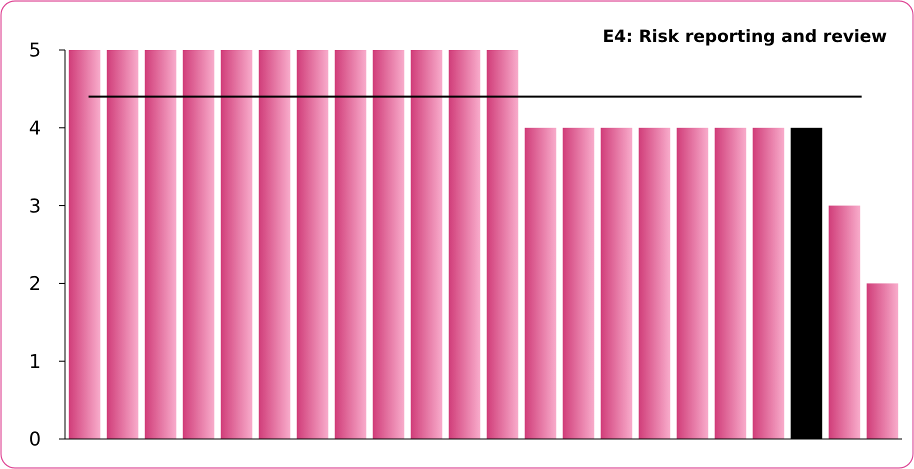 The width and height of the screenshot is (914, 469). Describe the element at coordinates (34, 361) in the screenshot. I see `y-tick-label: 1` at that location.